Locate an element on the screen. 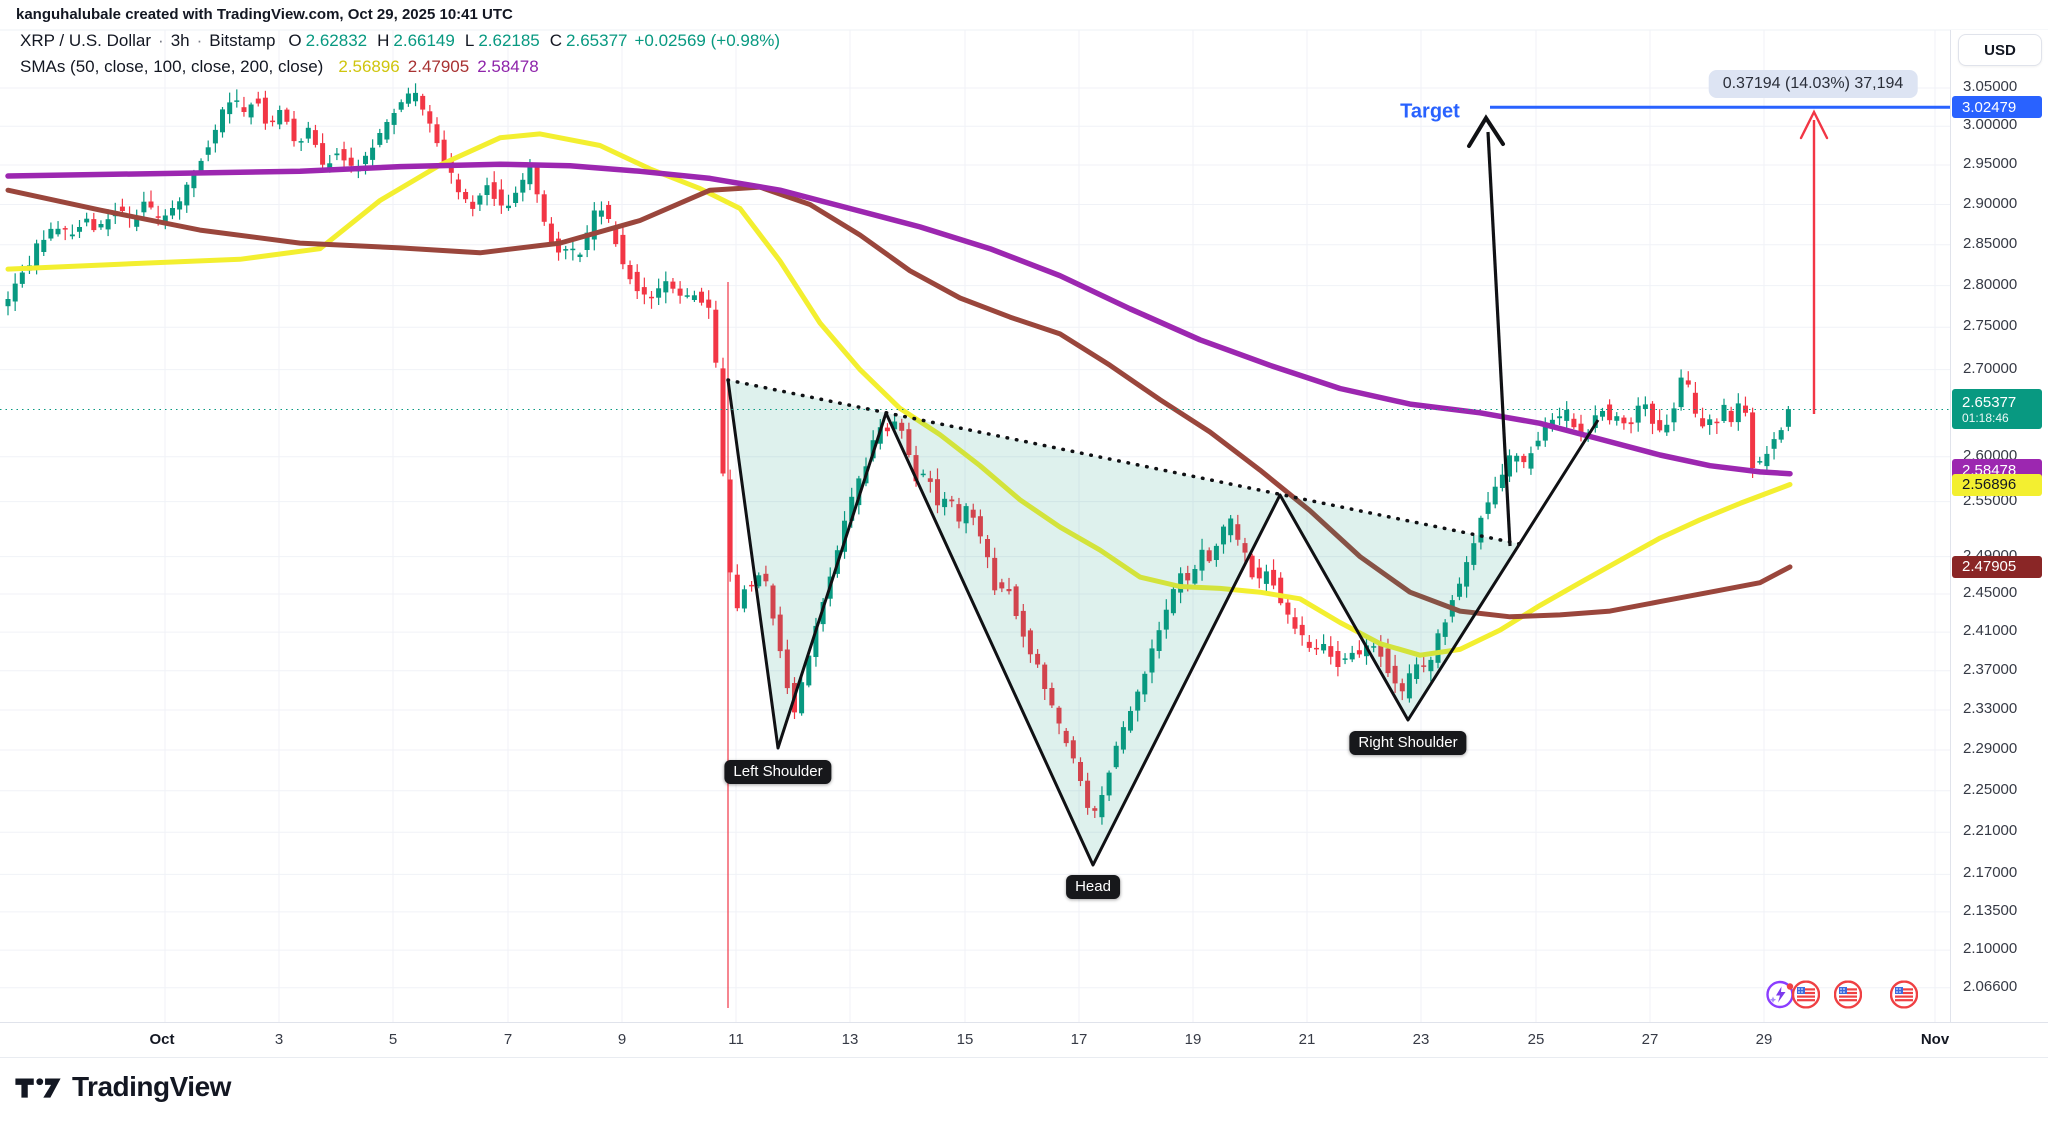  time-tick-27: 27 is located at coordinates (1650, 1039).